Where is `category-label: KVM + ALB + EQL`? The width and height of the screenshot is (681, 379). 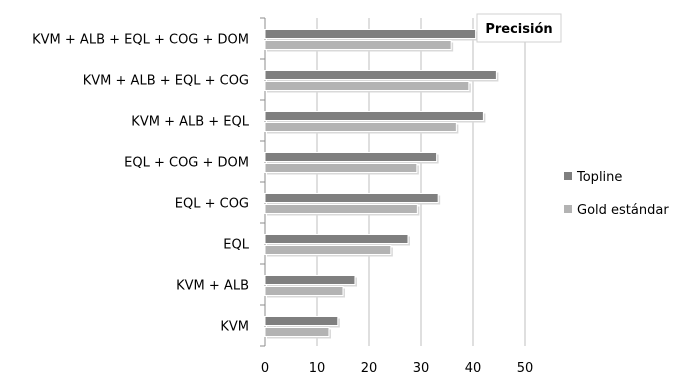
category-label: KVM + ALB + EQL is located at coordinates (190, 122).